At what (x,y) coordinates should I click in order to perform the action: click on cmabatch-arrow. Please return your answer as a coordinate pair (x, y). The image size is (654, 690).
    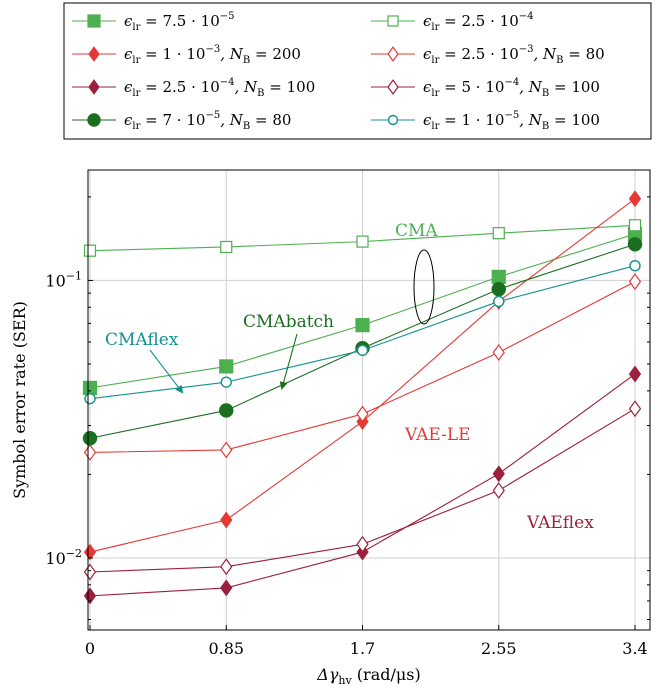
    Looking at the image, I should click on (288, 361).